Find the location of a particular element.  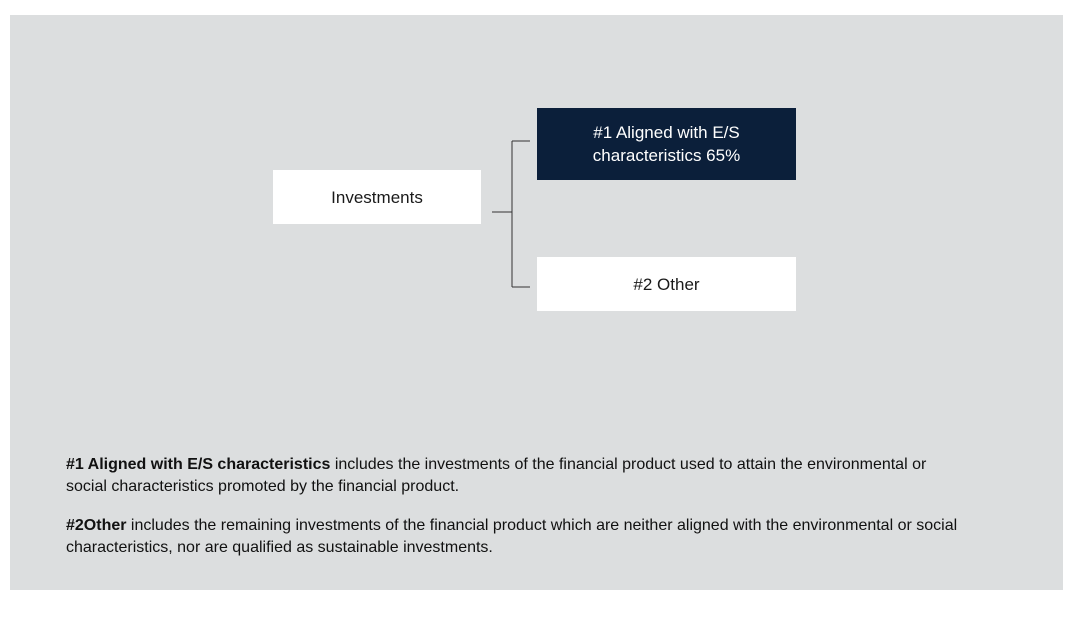

node-other: #2 Other is located at coordinates (666, 284).